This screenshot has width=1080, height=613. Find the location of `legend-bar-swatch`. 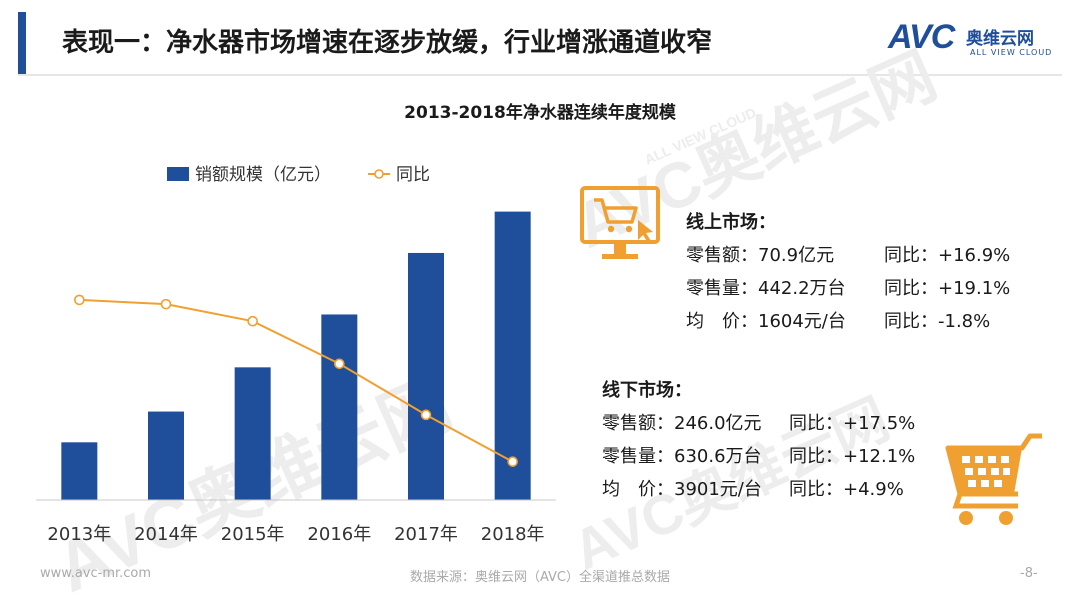

legend-bar-swatch is located at coordinates (178, 174).